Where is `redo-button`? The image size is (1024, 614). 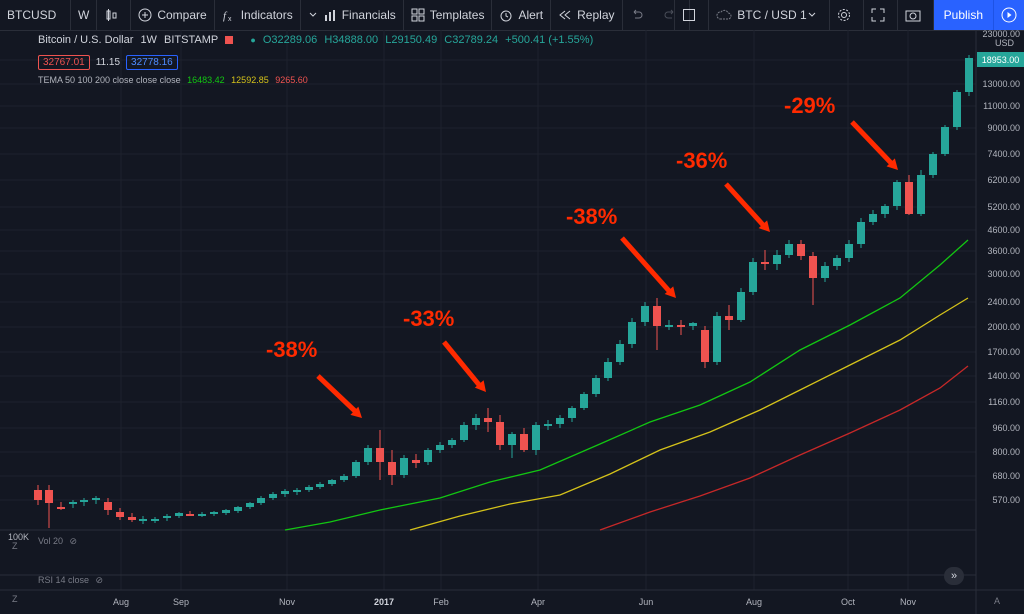 redo-button is located at coordinates (673, 15).